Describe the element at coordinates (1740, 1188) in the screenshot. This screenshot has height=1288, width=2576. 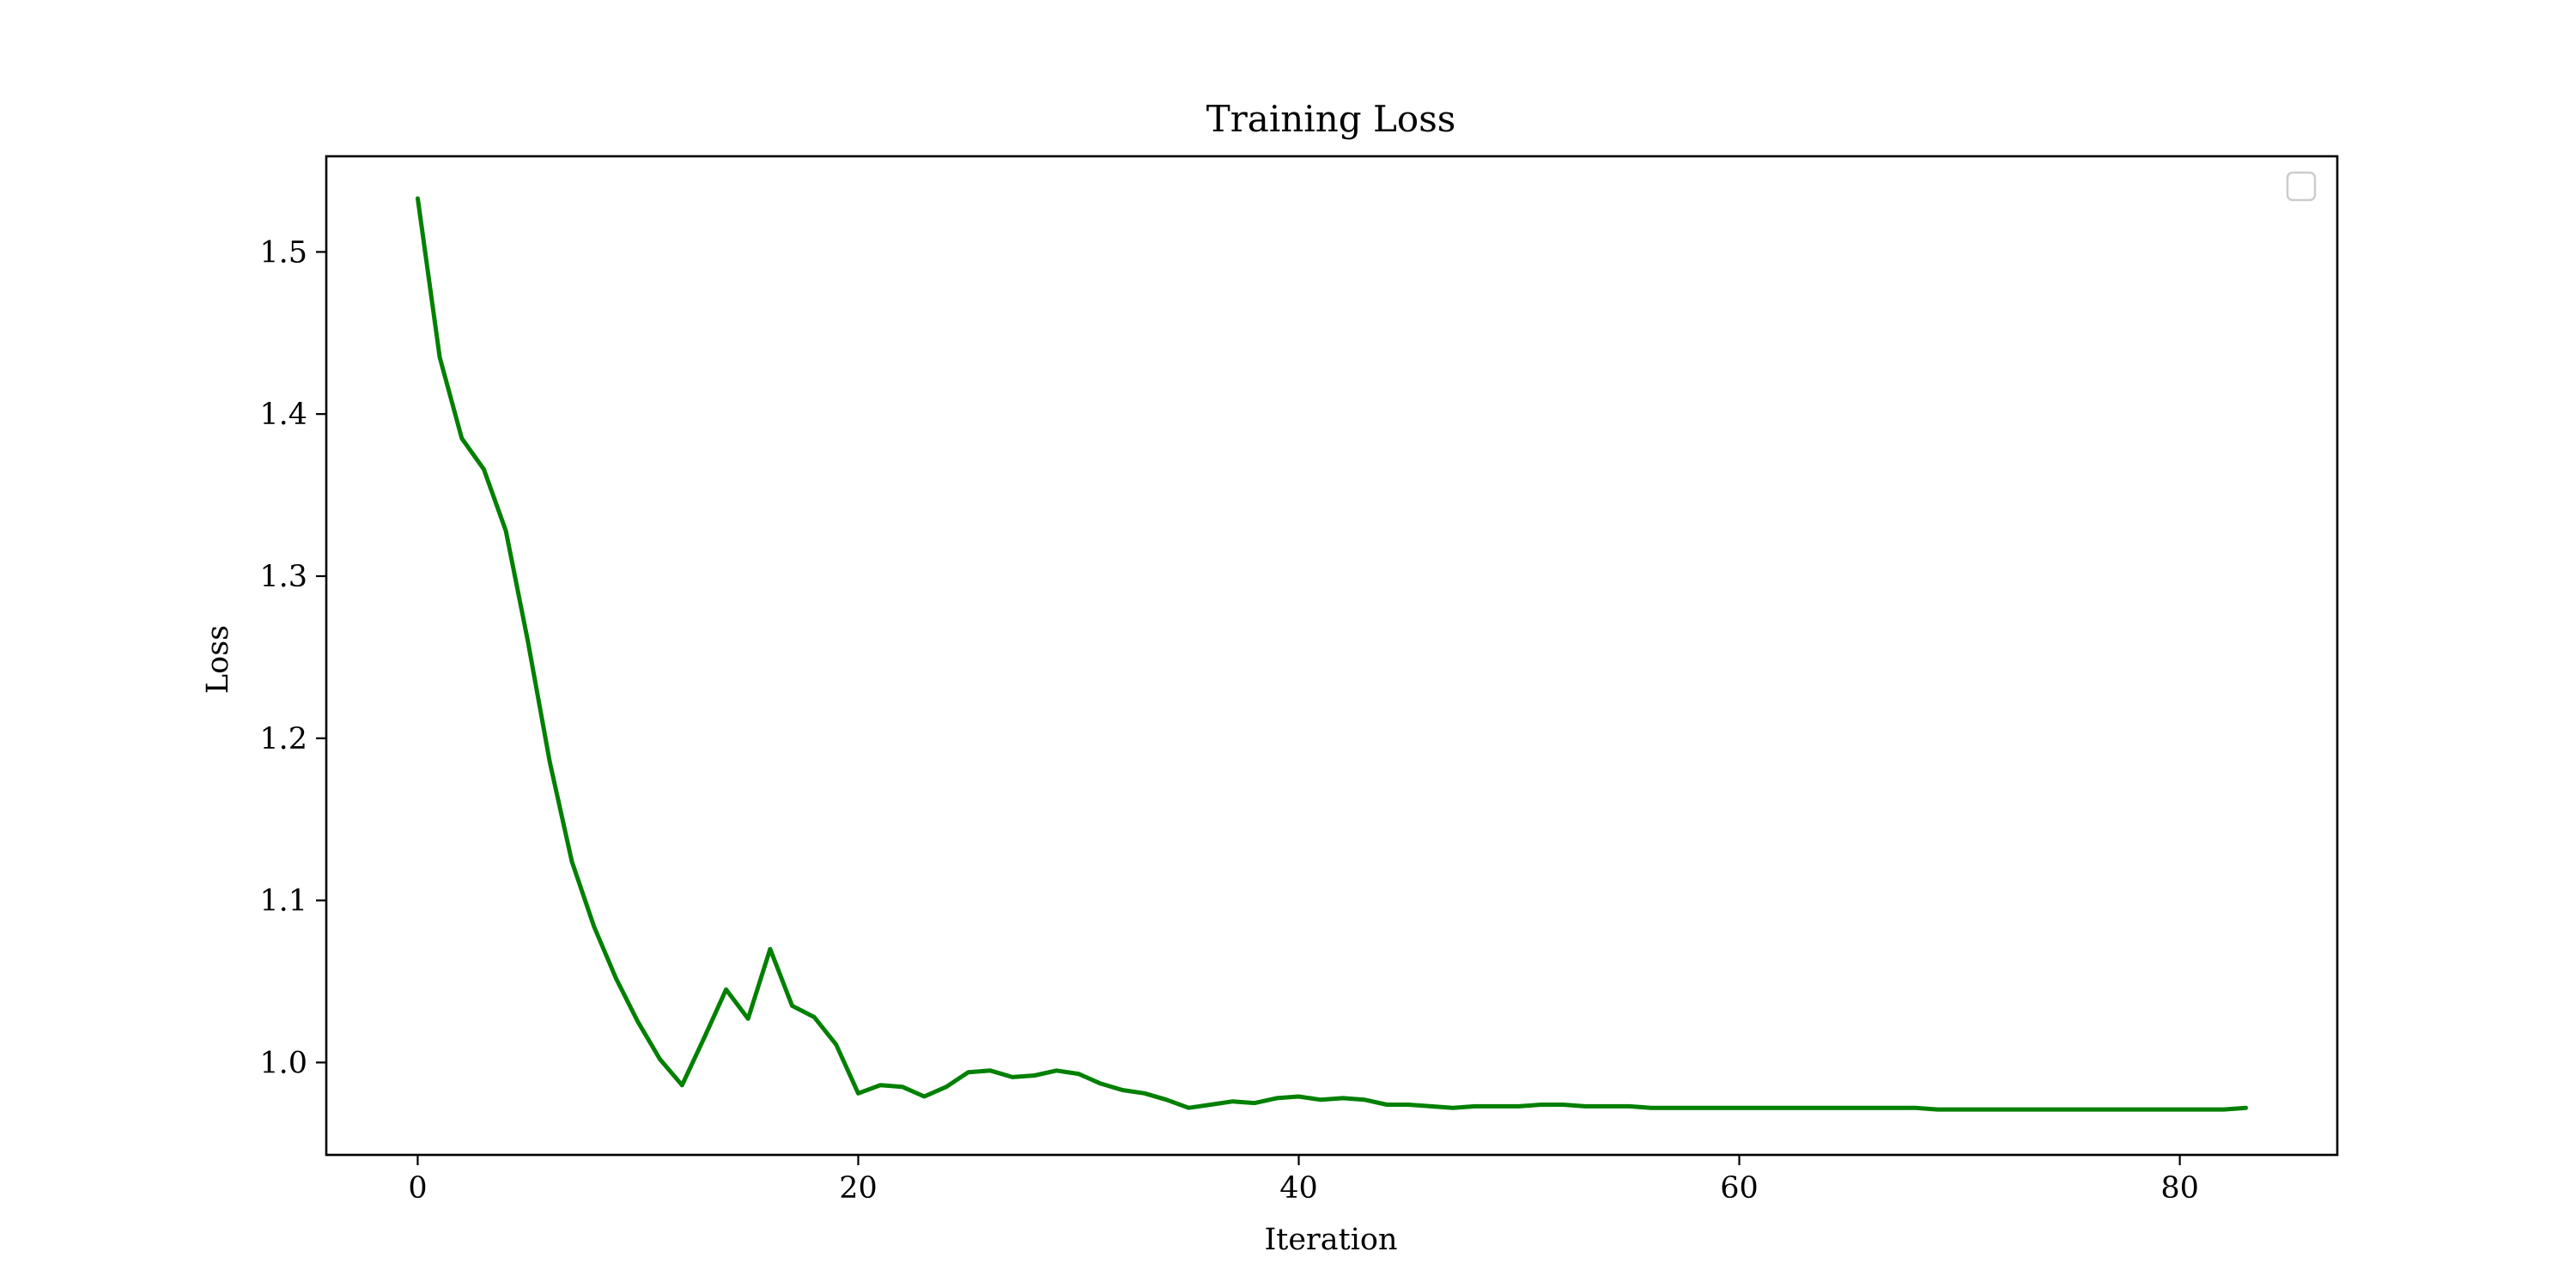
I see `x-tick-label: 60` at that location.